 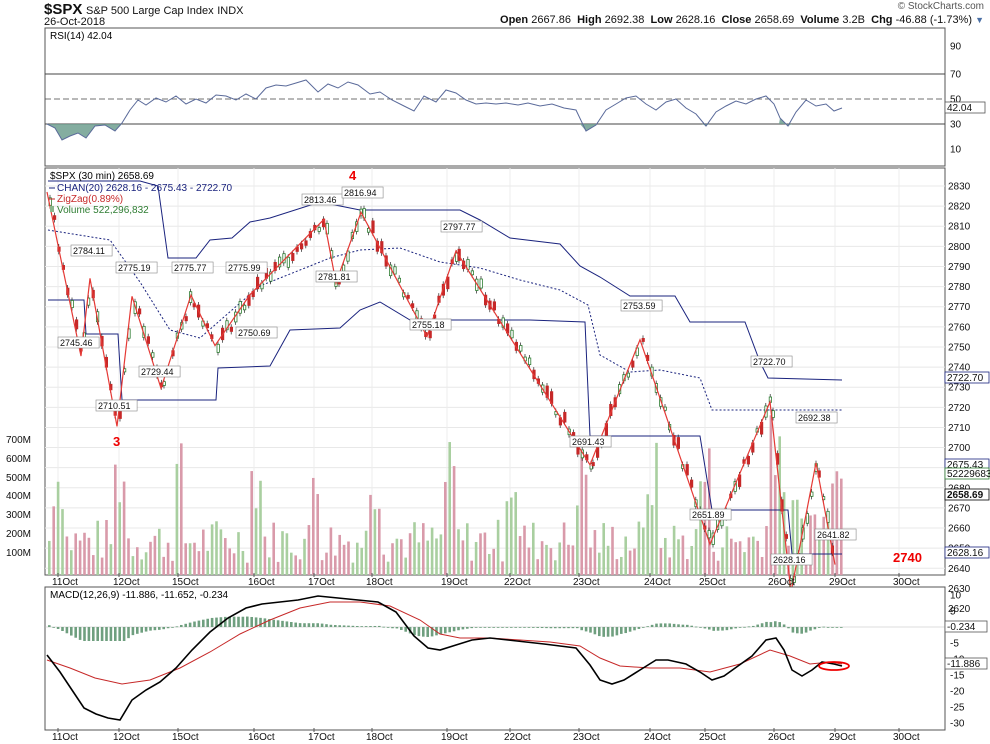 What do you see at coordinates (959, 408) in the screenshot?
I see `price-tick-label: 2720` at bounding box center [959, 408].